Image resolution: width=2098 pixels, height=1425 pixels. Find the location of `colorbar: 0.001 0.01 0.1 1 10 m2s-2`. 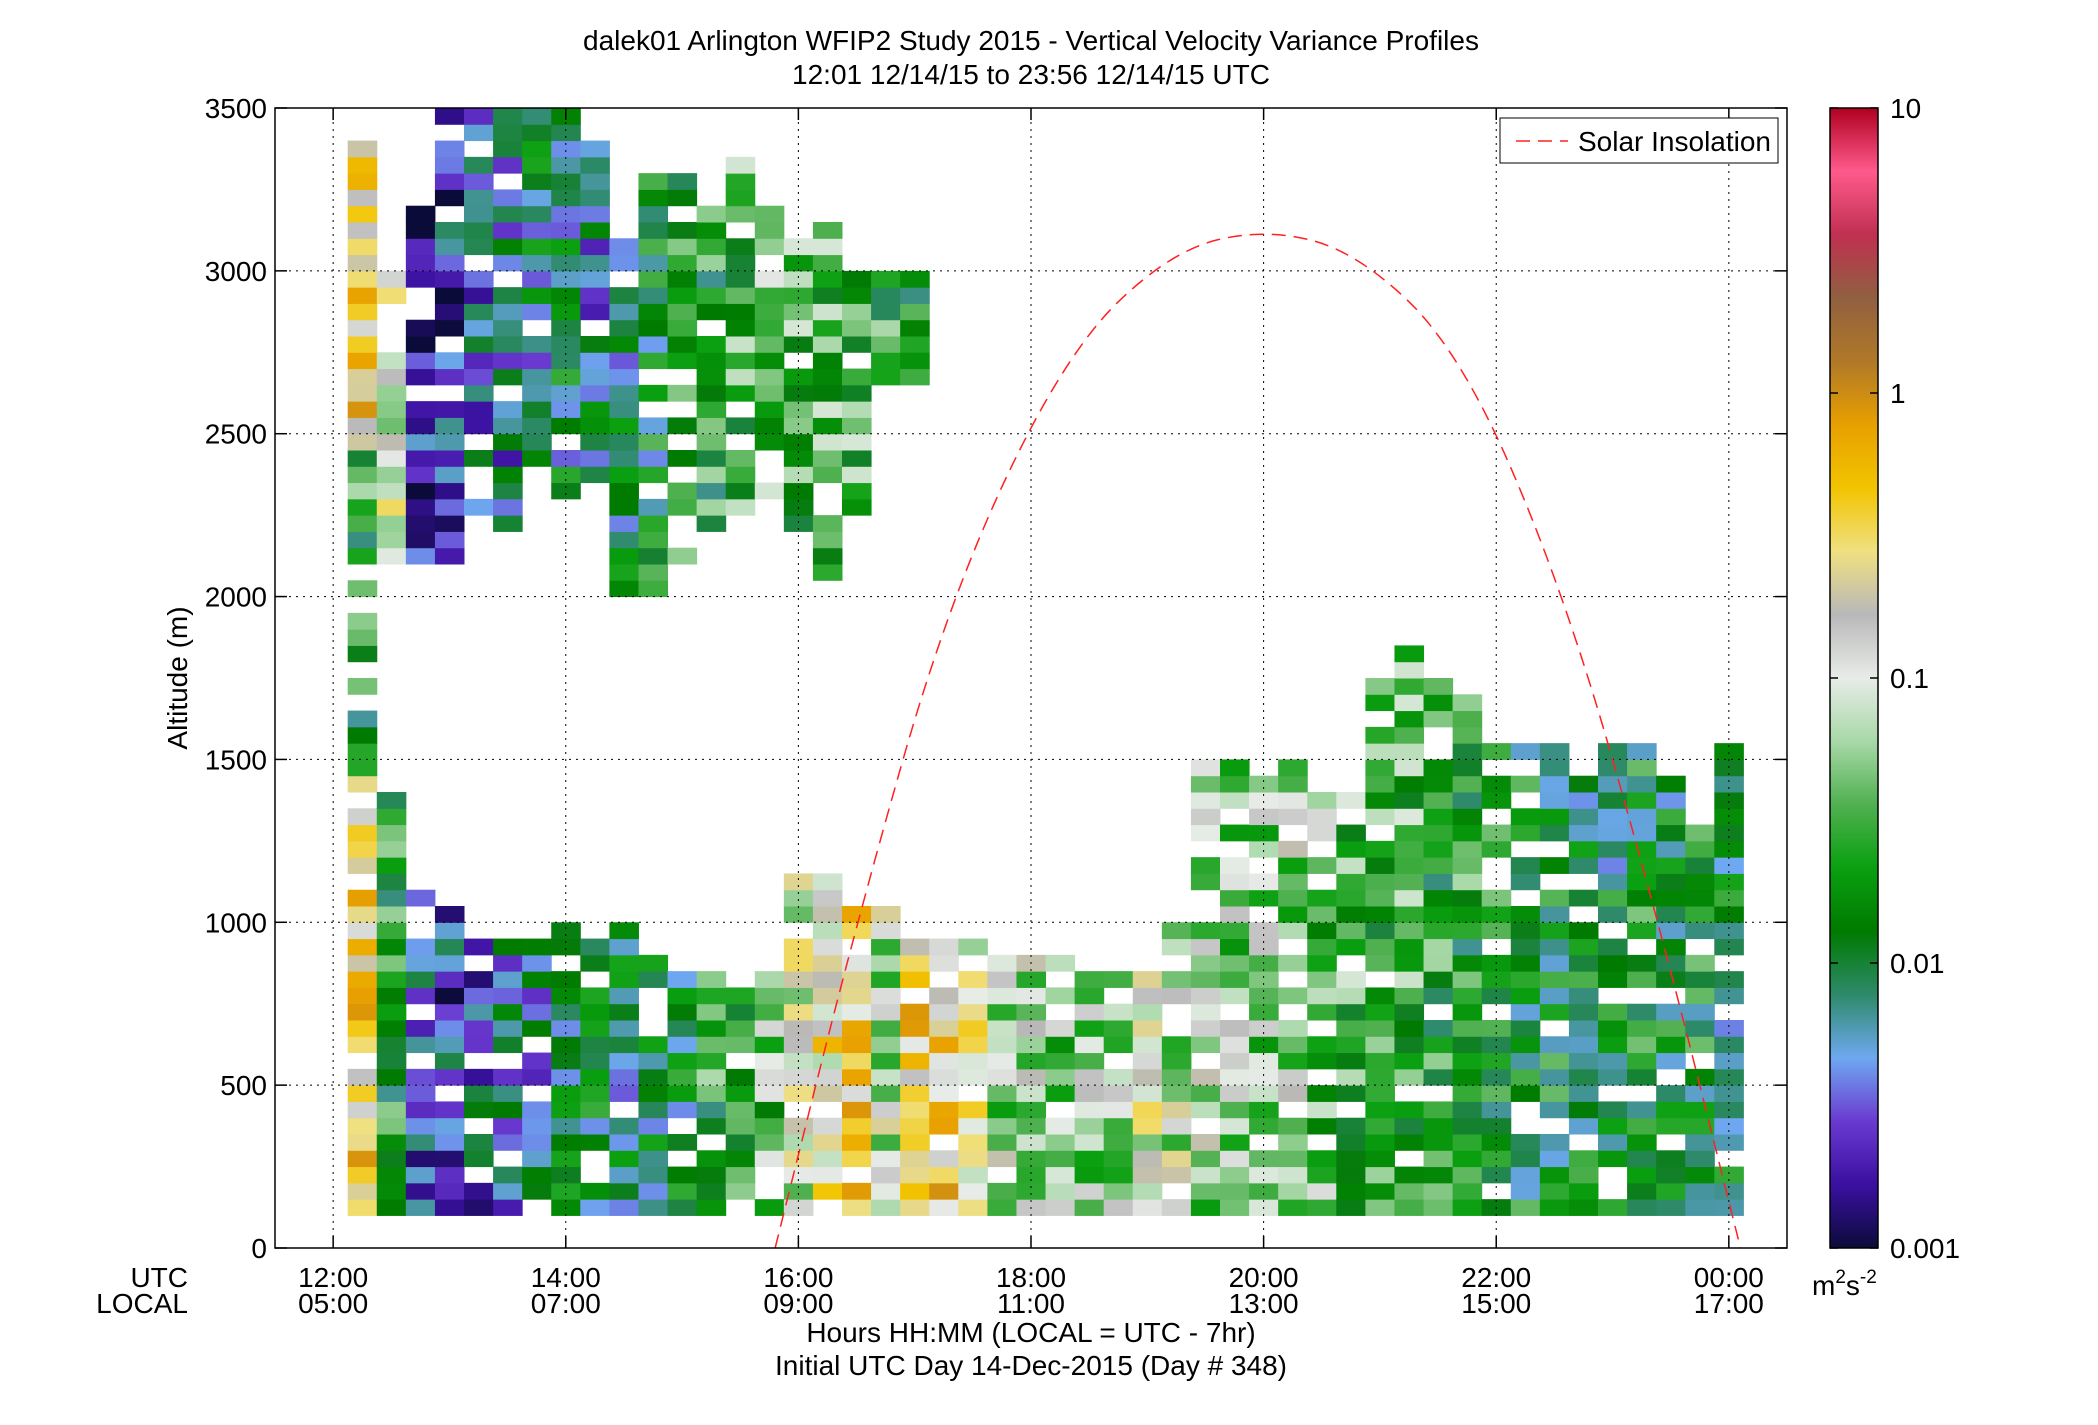

colorbar: 0.001 0.01 0.1 1 10 m2s-2 is located at coordinates (1886, 697).